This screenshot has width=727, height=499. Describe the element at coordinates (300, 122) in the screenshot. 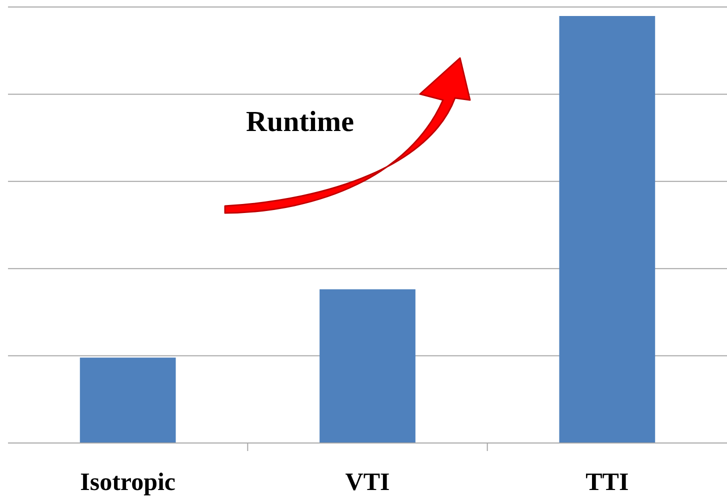

I see `annotation: Runtime` at that location.